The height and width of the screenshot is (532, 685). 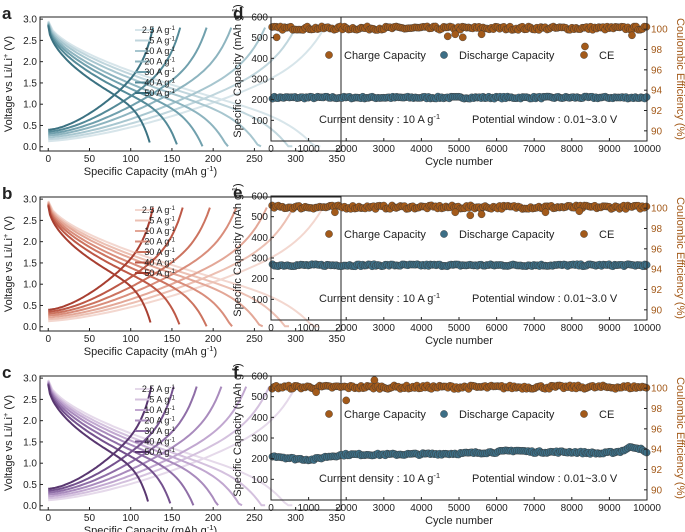 I want to click on x-tick-label: 8000, so click(x=572, y=149).